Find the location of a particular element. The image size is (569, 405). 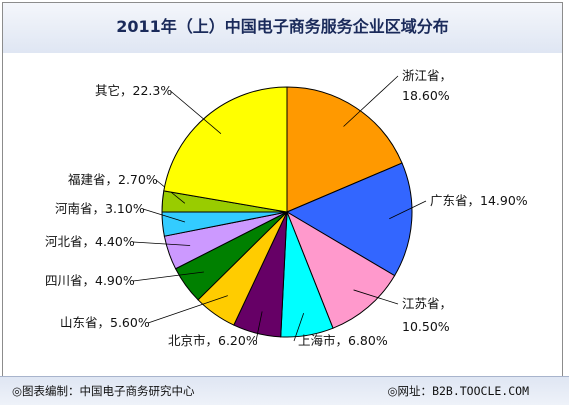

website-prefix: ◎网址： is located at coordinates (410, 391).